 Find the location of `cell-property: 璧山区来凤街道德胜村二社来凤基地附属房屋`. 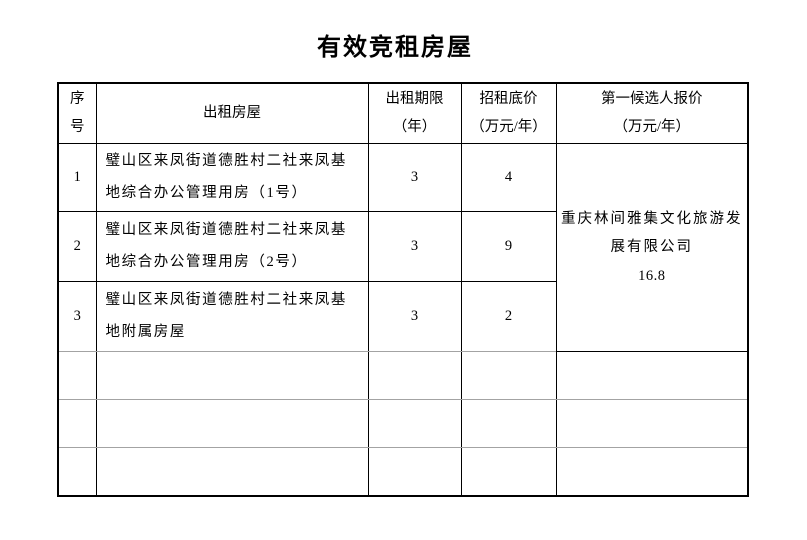

cell-property: 璧山区来凤街道德胜村二社来凤基地附属房屋 is located at coordinates (232, 317).